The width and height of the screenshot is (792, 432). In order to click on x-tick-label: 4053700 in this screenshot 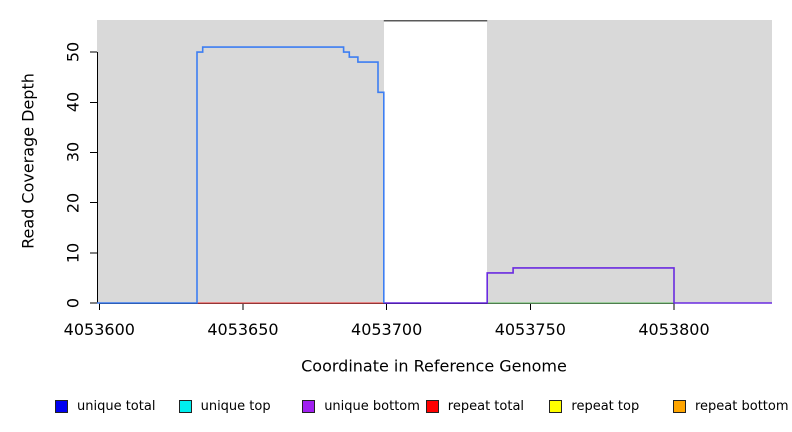, I will do `click(387, 329)`.